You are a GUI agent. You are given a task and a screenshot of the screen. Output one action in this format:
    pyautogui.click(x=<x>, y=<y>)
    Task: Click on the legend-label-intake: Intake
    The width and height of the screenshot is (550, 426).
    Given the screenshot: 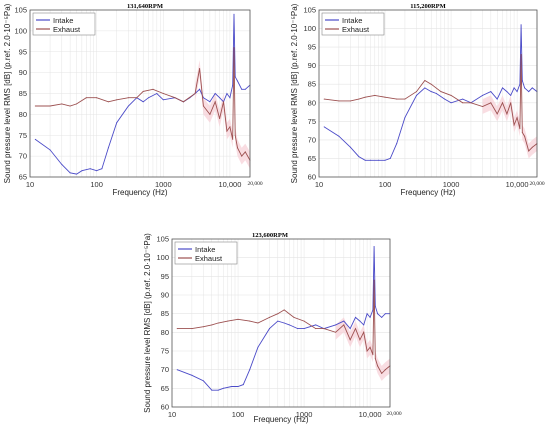 What is the action you would take?
    pyautogui.click(x=63, y=20)
    